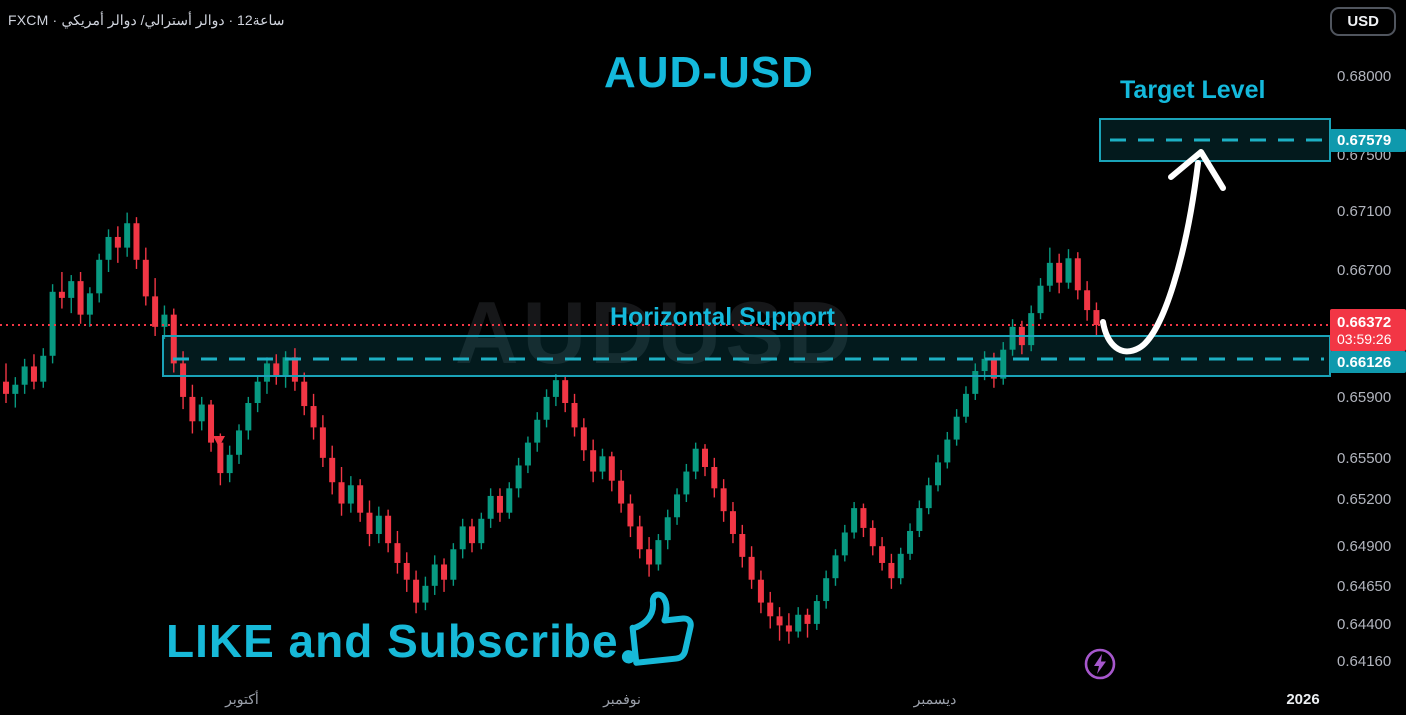  Describe the element at coordinates (1368, 140) in the screenshot. I see `level-price-badge: 0.67579` at that location.